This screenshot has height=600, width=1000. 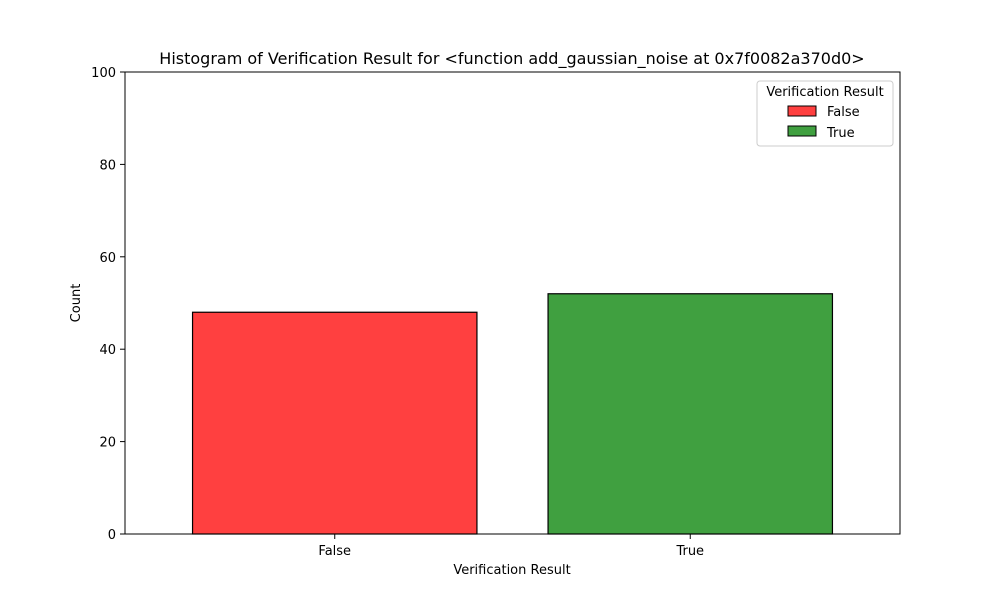 What do you see at coordinates (840, 133) in the screenshot?
I see `legend-label-true: True` at bounding box center [840, 133].